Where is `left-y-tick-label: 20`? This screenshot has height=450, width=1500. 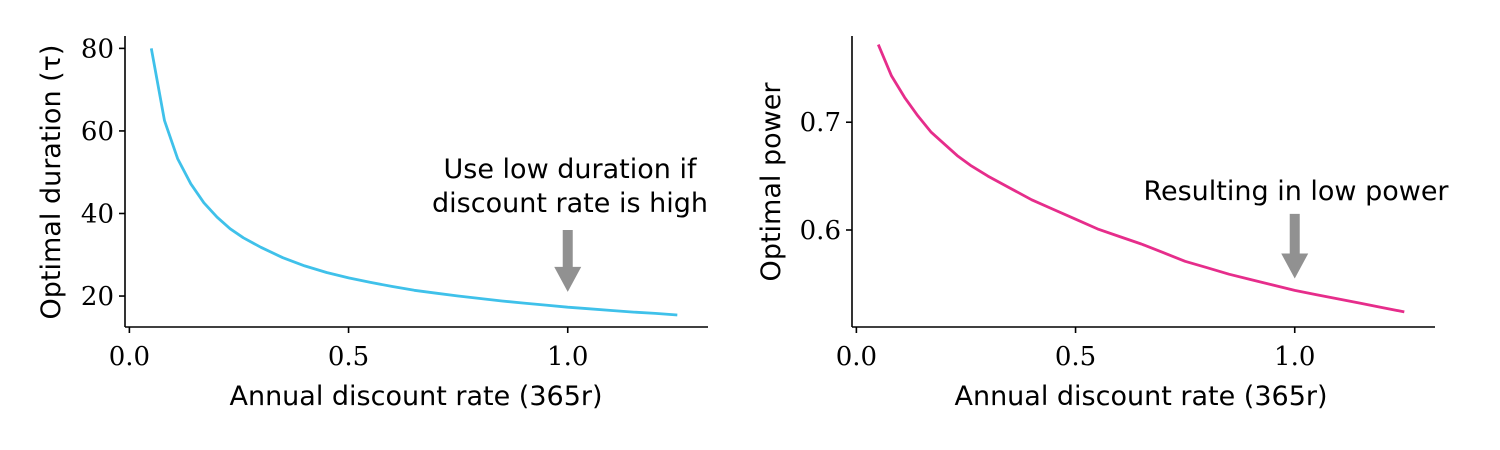
left-y-tick-label: 20 is located at coordinates (97, 297).